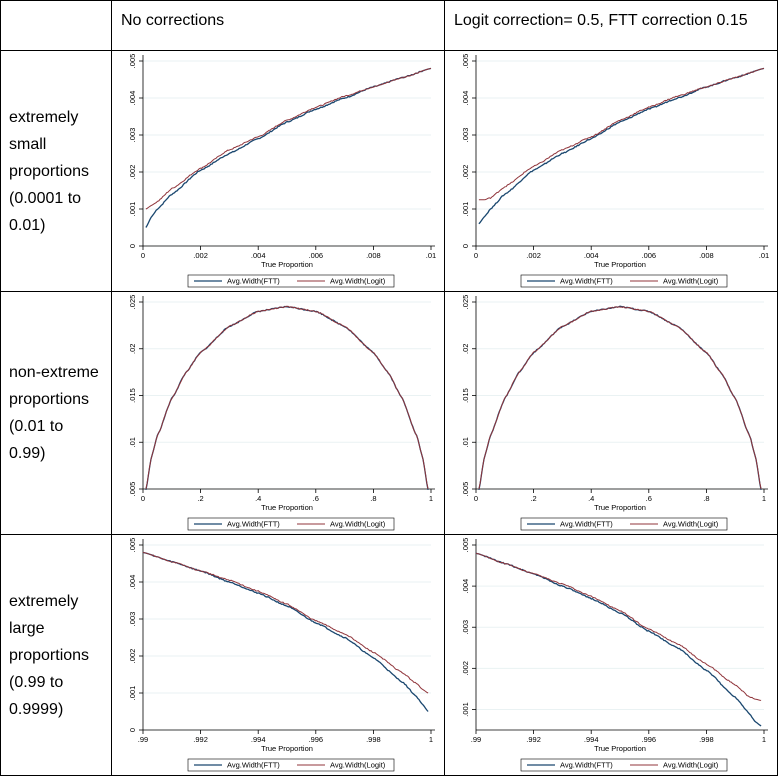 The height and width of the screenshot is (776, 778). I want to click on row-label-mid: non-extreme proportions (0.01 to 0.99), so click(56, 413).